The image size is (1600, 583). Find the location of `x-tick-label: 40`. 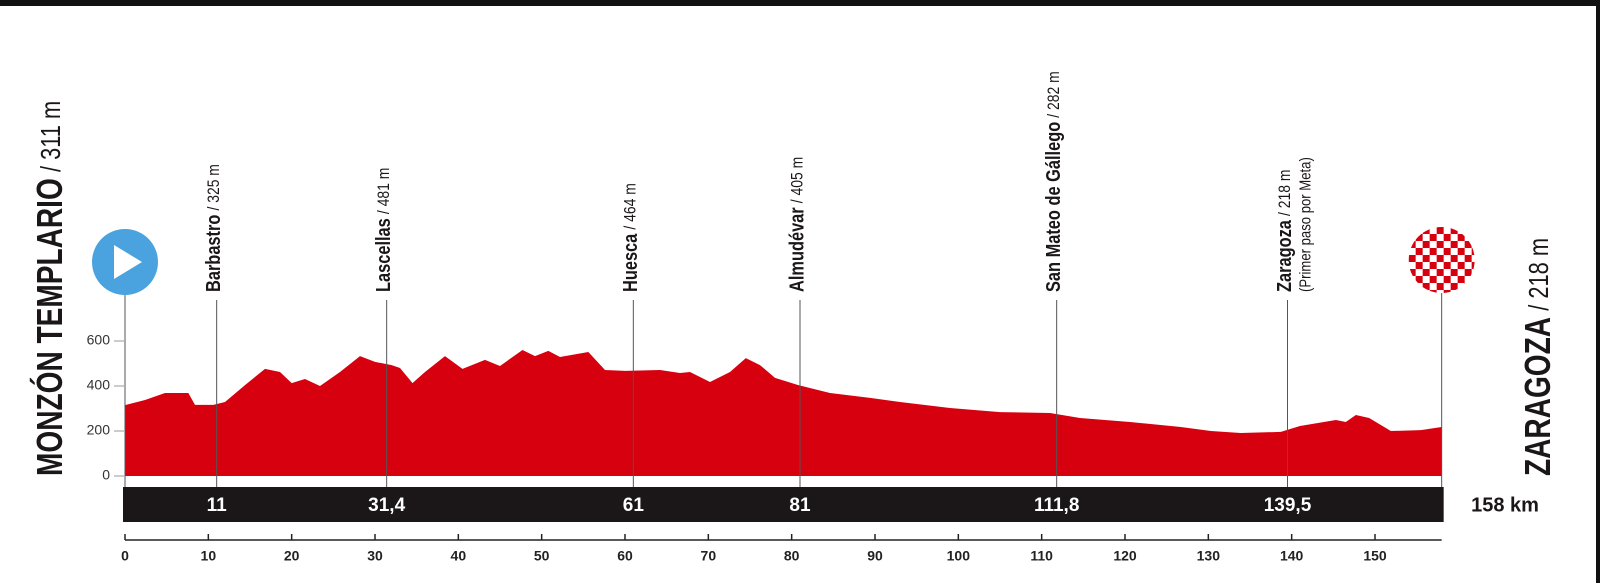

x-tick-label: 40 is located at coordinates (459, 556).